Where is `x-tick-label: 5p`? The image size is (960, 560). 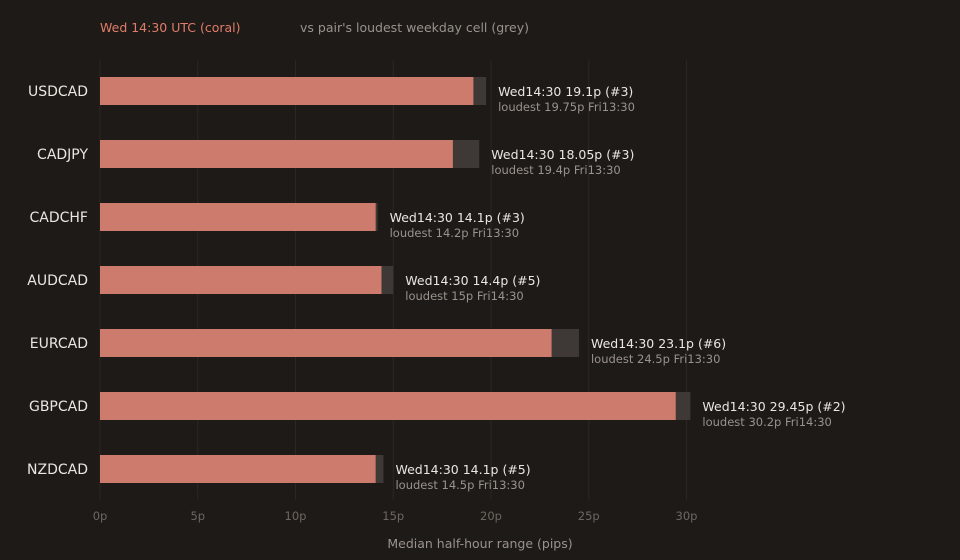
x-tick-label: 5p is located at coordinates (197, 516).